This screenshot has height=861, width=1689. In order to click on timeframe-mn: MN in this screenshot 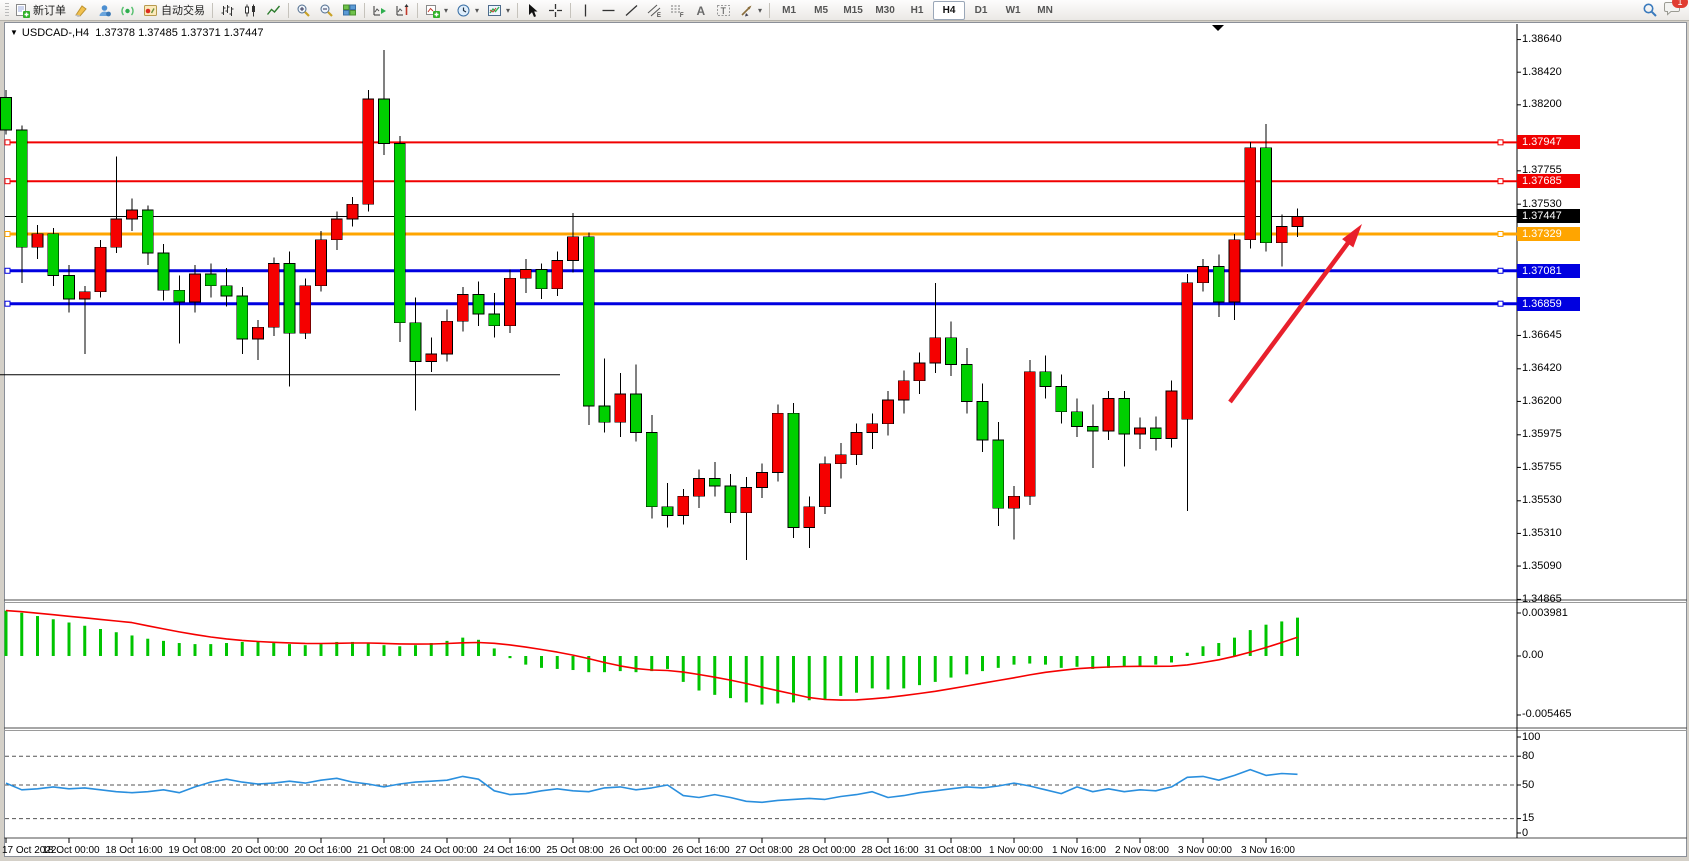, I will do `click(1045, 10)`.